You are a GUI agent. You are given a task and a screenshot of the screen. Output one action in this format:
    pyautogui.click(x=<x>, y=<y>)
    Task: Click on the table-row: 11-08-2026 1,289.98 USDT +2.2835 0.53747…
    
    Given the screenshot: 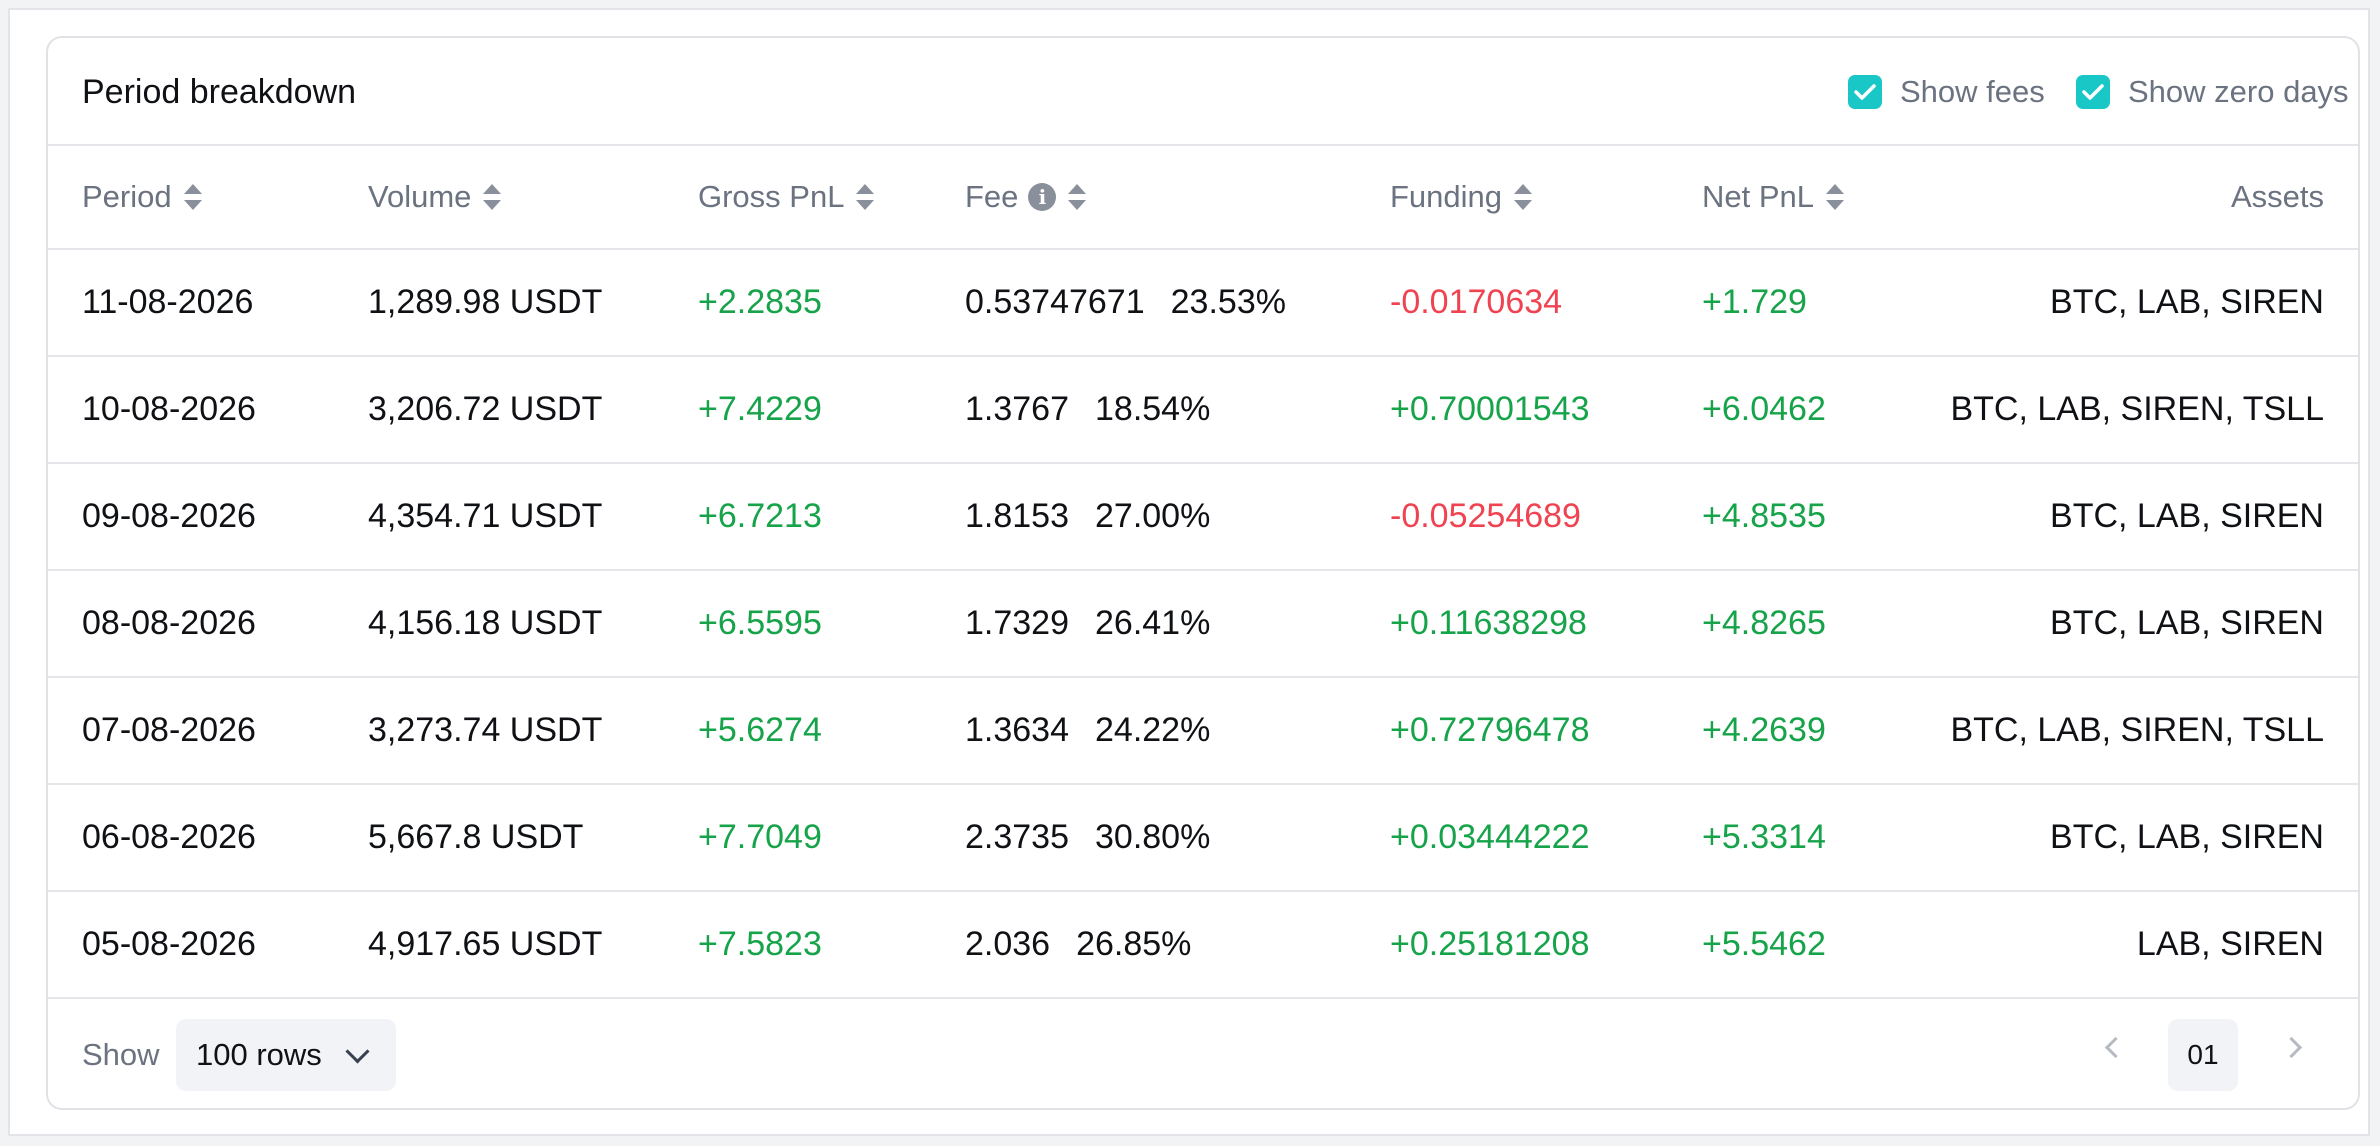 What is the action you would take?
    pyautogui.click(x=1203, y=303)
    